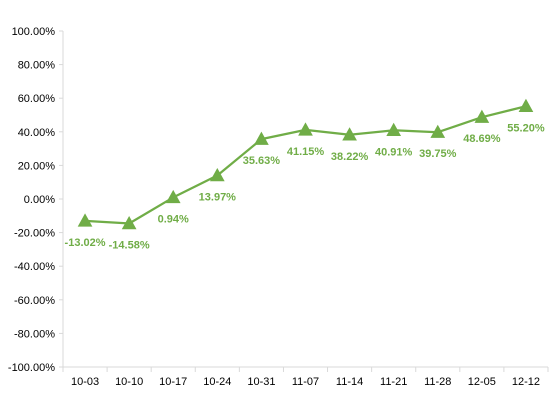 The height and width of the screenshot is (401, 553). I want to click on y-tick-label: 0.00%, so click(39, 200).